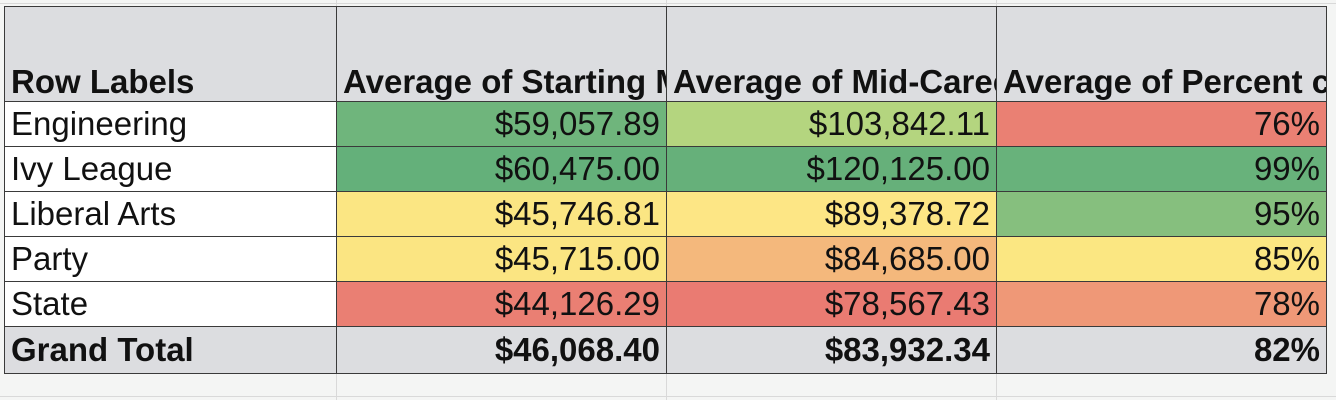 The image size is (1336, 400). What do you see at coordinates (831, 259) in the screenshot?
I see `mid-career-median-cell: $84,685.00` at bounding box center [831, 259].